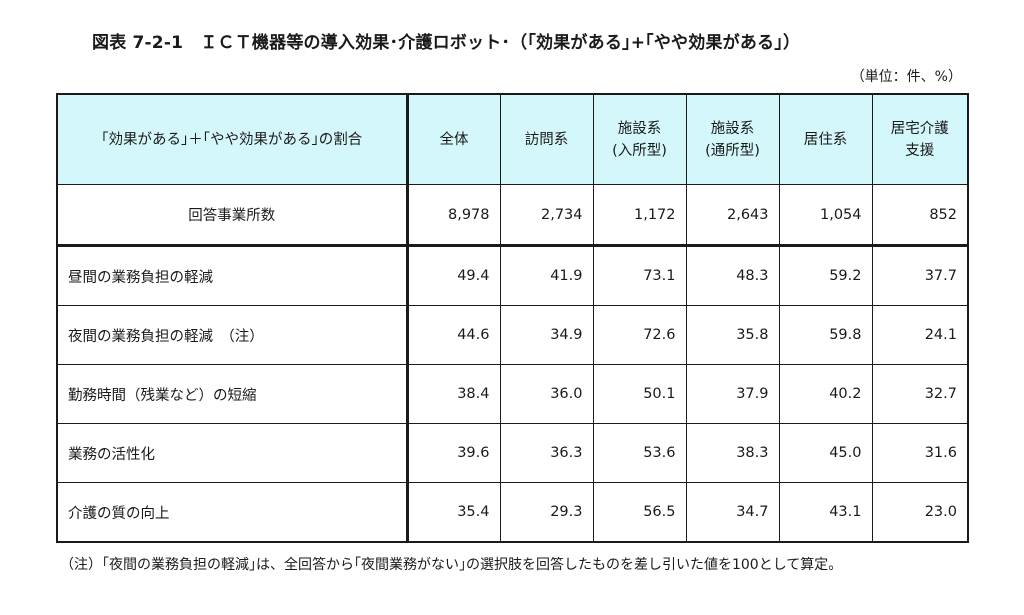 The height and width of the screenshot is (615, 1024). I want to click on table-row: 介護の質の向上 35.4 29.3 56.5 34.7 43.1 23.0, so click(512, 512).